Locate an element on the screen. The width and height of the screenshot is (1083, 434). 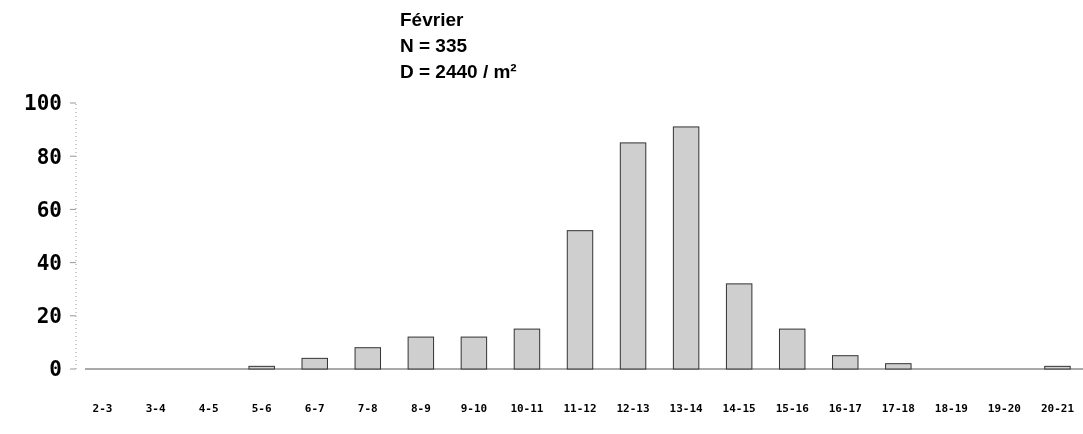
chart-subtitle: N = 335 is located at coordinates (434, 45).